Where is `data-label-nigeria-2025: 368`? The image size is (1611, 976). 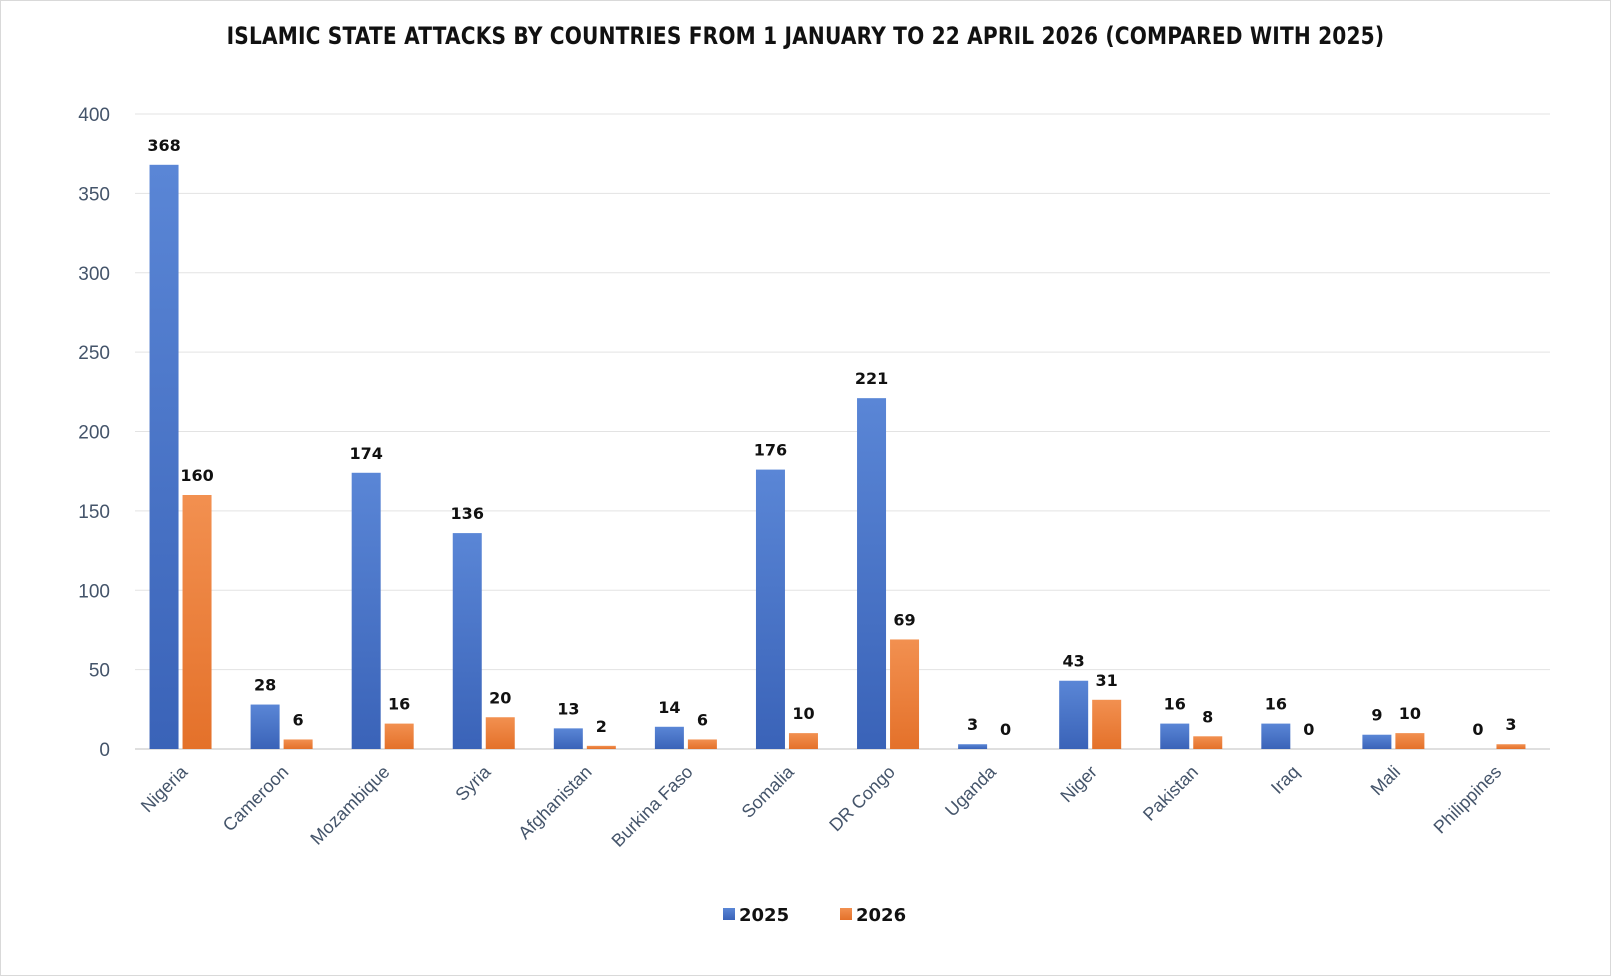 data-label-nigeria-2025: 368 is located at coordinates (163, 145).